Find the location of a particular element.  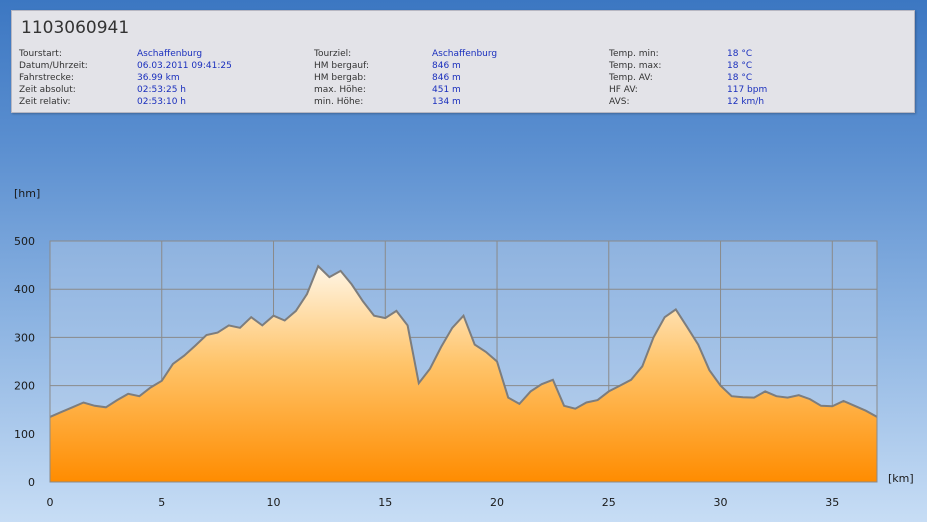

info-label: Zeit absolut: is located at coordinates (47, 90).